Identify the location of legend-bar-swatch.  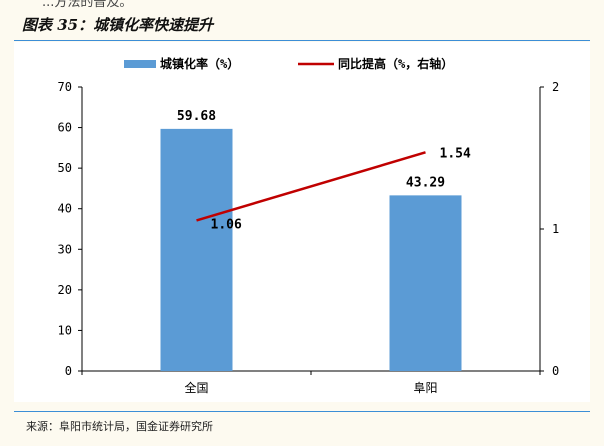
(140, 64).